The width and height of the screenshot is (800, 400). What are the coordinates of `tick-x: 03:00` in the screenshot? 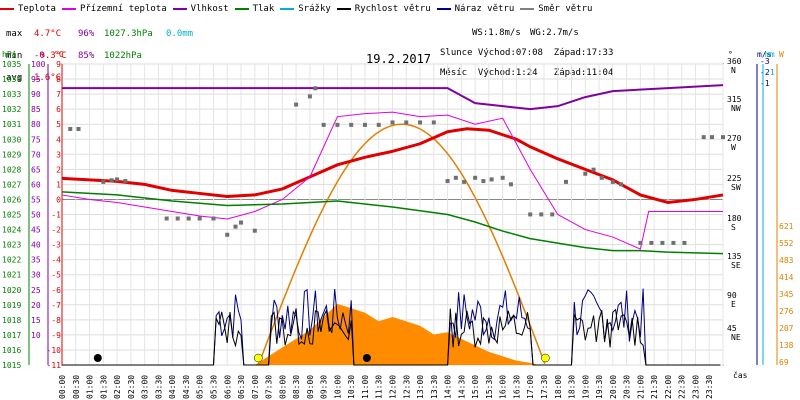 It's located at (145, 387).